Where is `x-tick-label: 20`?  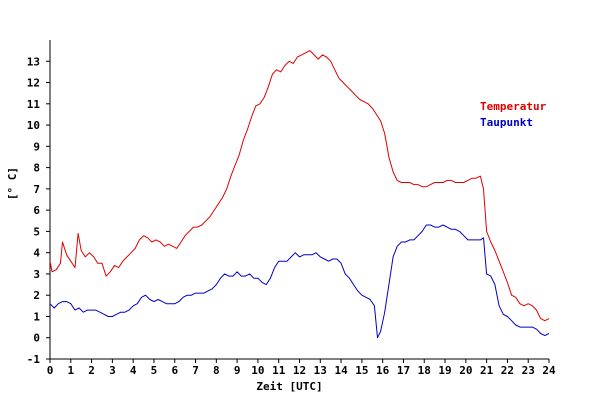 x-tick-label: 20 is located at coordinates (465, 370).